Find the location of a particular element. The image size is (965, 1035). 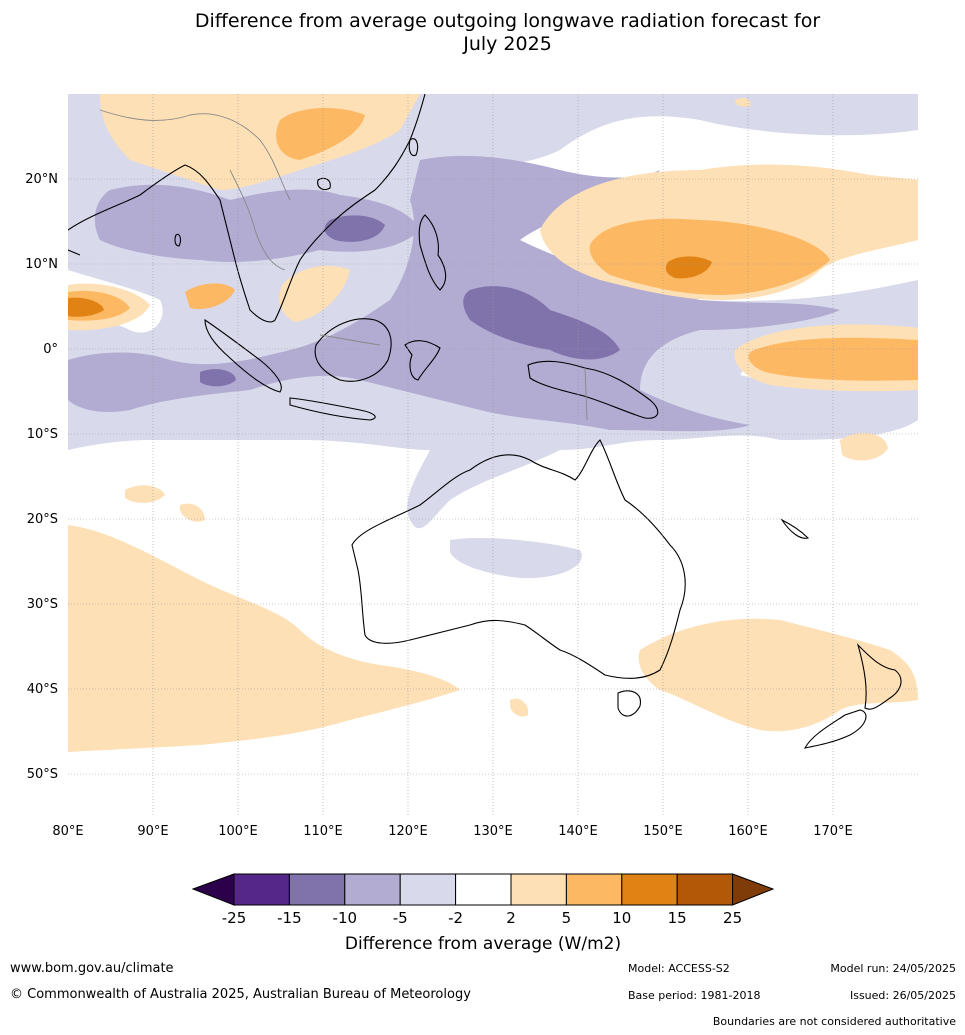

lon-label: 160°E is located at coordinates (748, 831).